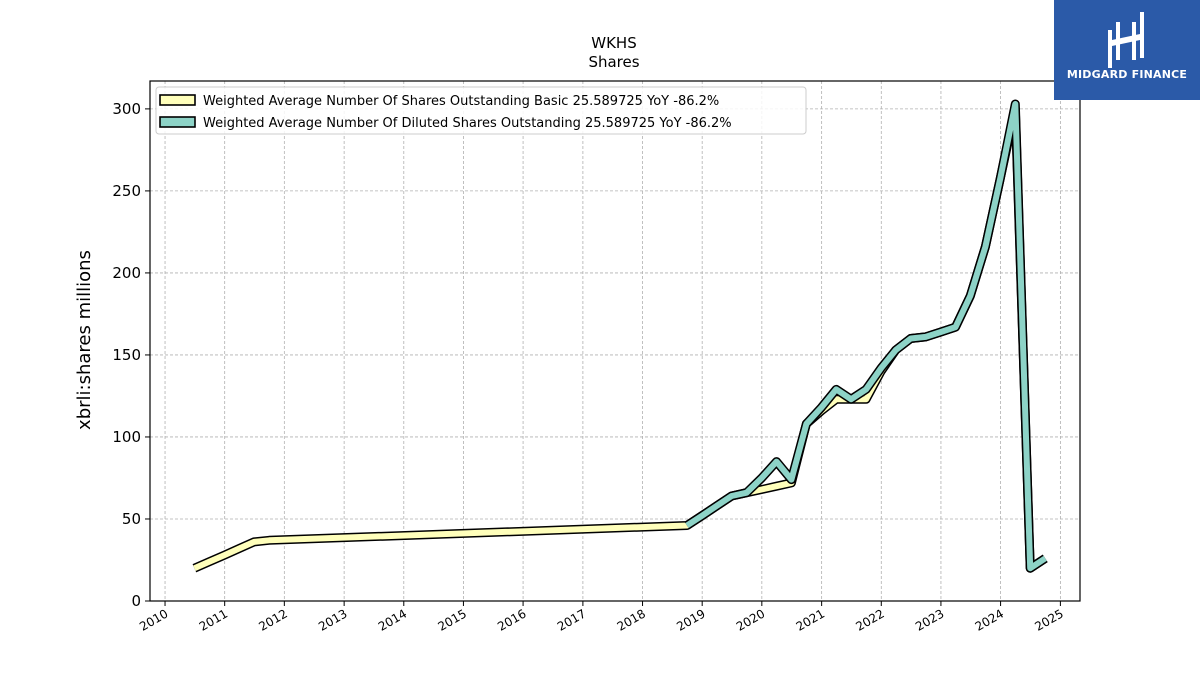 Image resolution: width=1200 pixels, height=675 pixels. Describe the element at coordinates (451, 619) in the screenshot. I see `x-tick-label: 2015` at that location.